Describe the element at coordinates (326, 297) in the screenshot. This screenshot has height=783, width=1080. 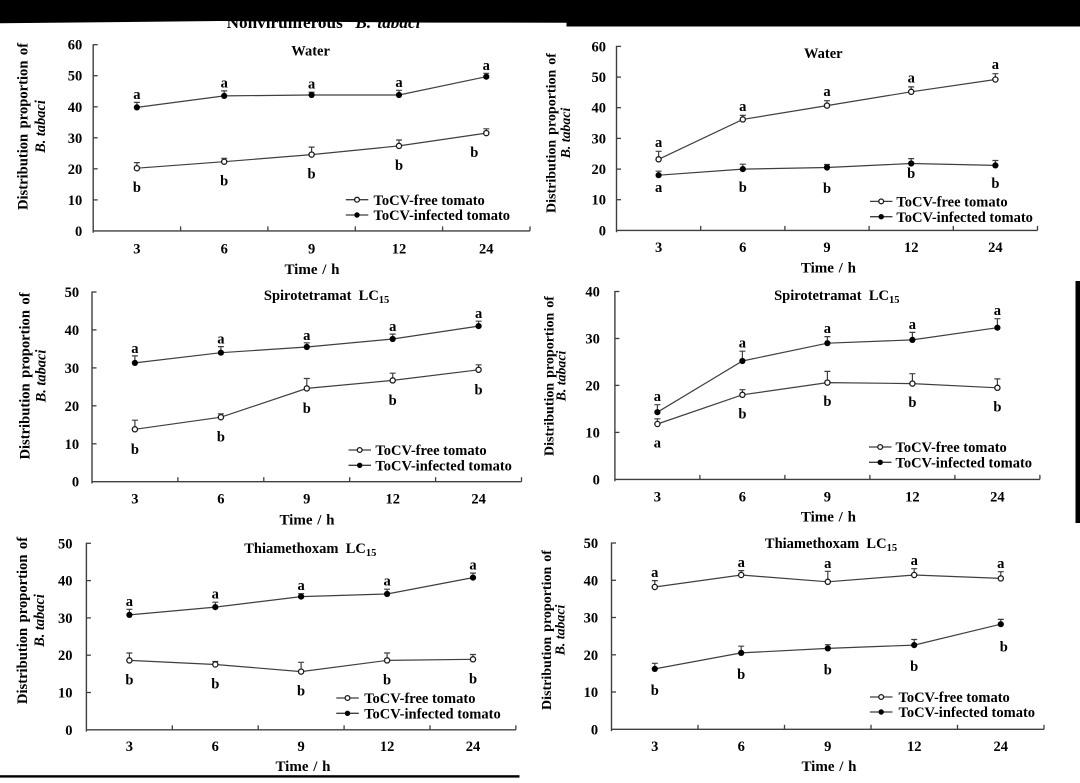
I see `svg-text: Spirotetramat LC15` at that location.